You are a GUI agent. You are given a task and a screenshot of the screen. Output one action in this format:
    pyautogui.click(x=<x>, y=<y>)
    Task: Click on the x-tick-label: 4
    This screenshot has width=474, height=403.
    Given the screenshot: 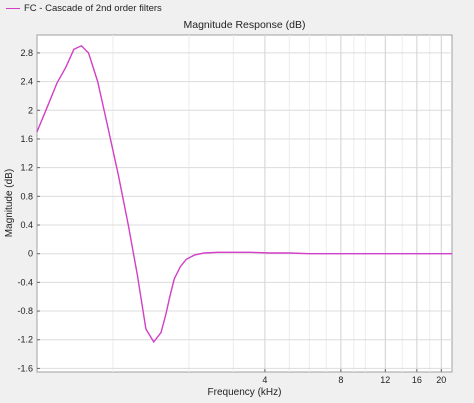 What is the action you would take?
    pyautogui.click(x=264, y=380)
    